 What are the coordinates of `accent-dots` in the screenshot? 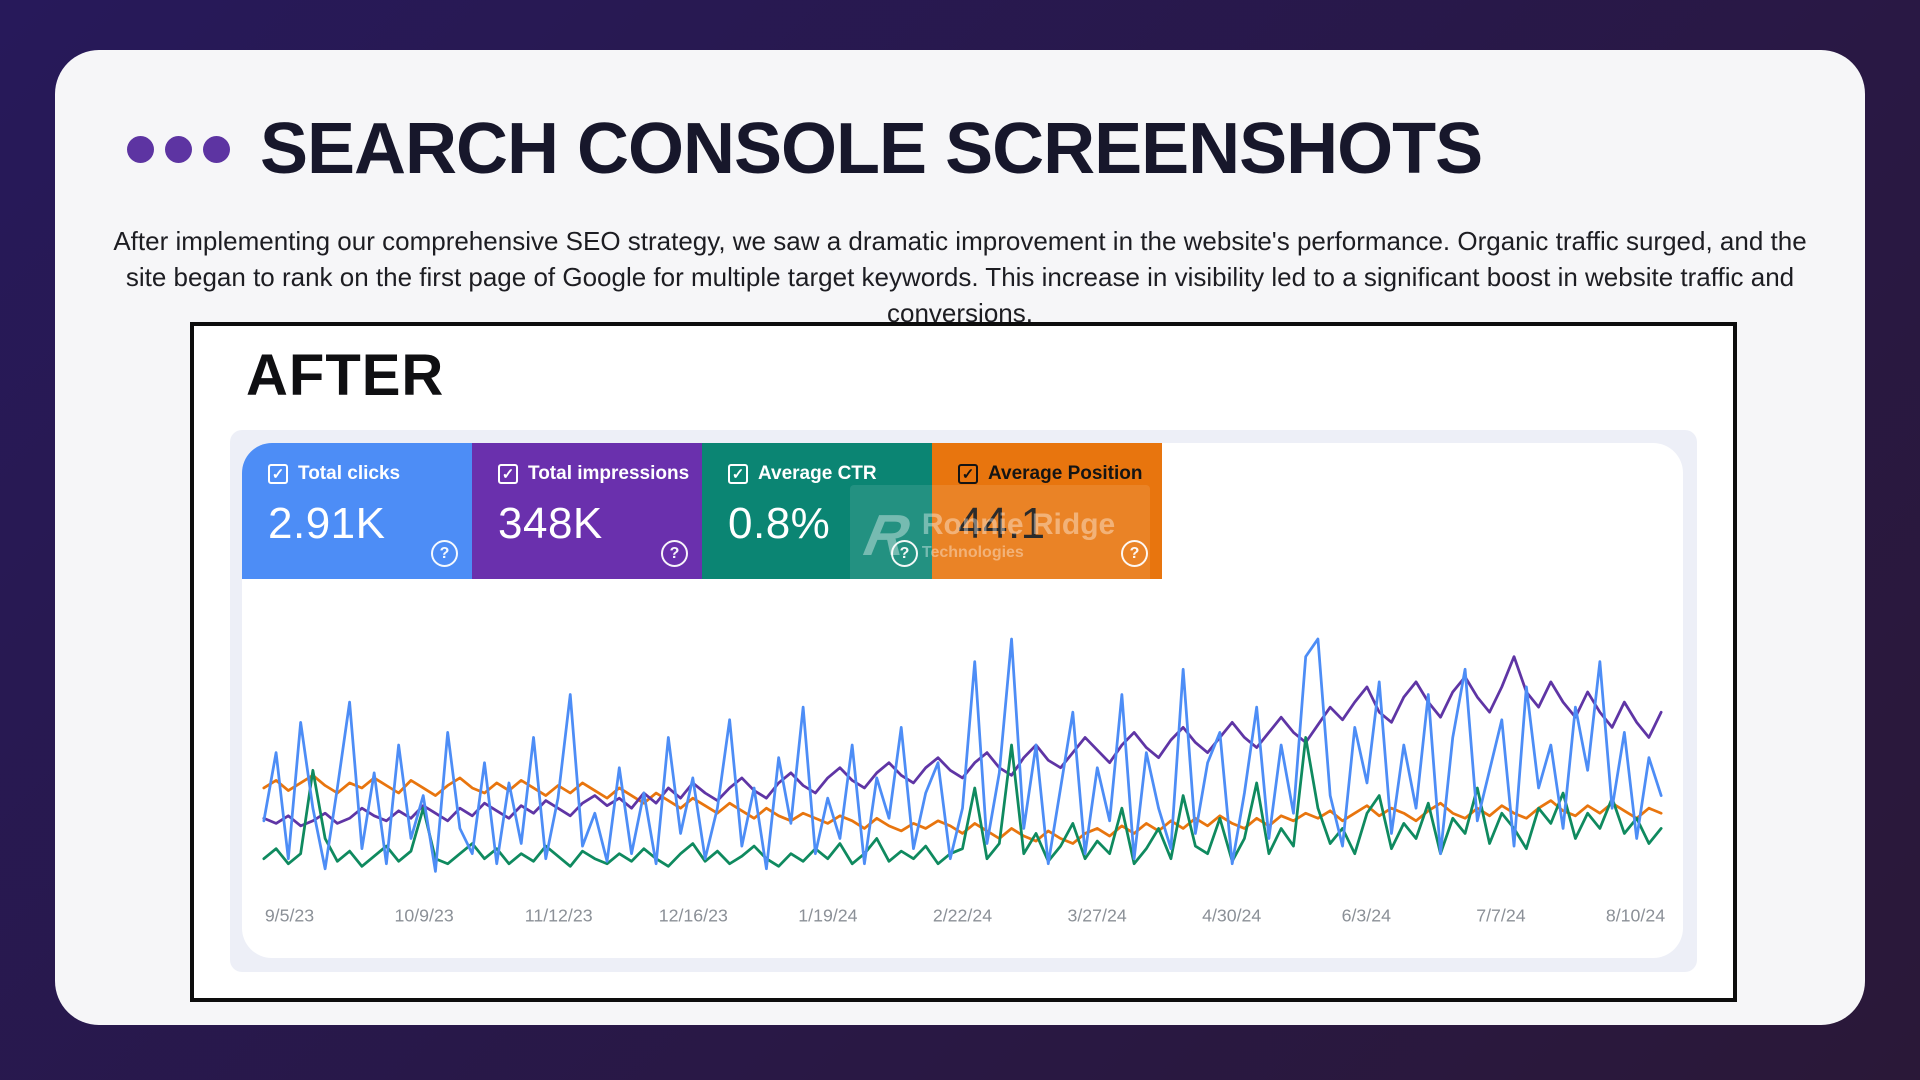 It's located at (178, 149).